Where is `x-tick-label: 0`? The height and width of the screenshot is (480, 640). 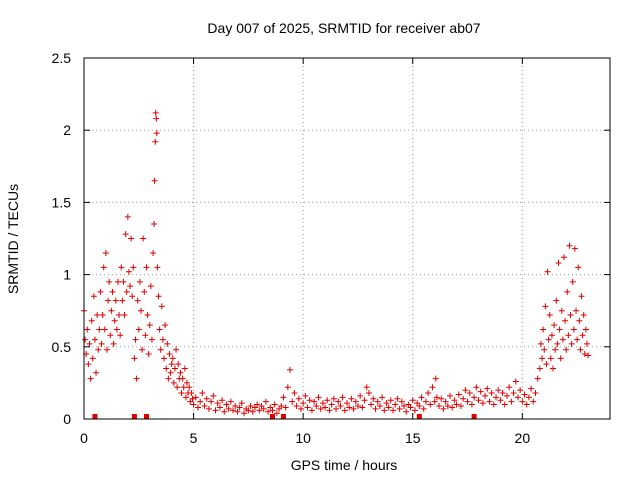 x-tick-label: 0 is located at coordinates (84, 438).